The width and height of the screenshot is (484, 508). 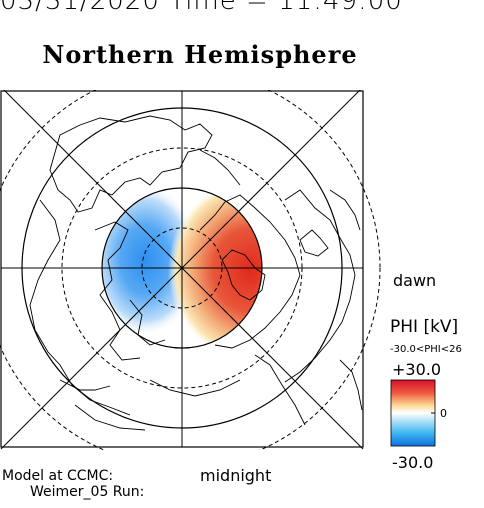 I want to click on midnight-label: midnight, so click(x=236, y=475).